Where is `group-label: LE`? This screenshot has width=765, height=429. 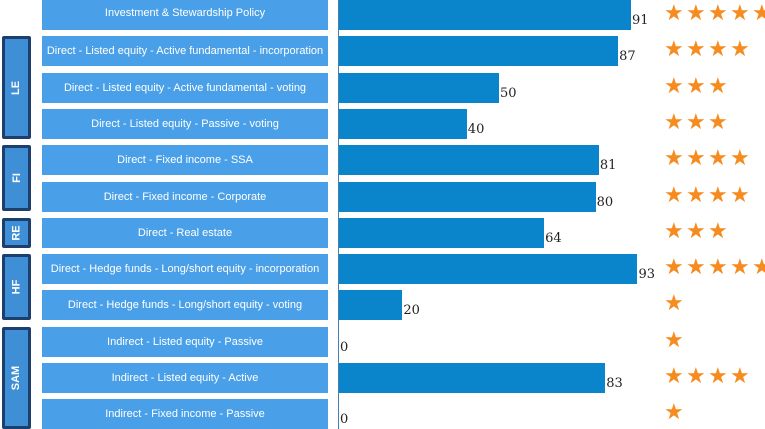
group-label: LE is located at coordinates (16, 87).